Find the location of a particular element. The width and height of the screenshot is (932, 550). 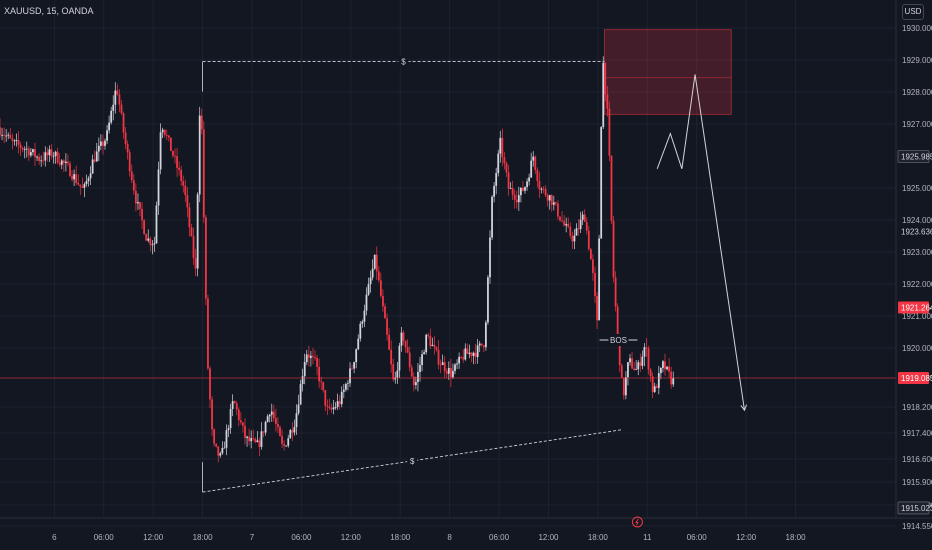

bolt-glyph is located at coordinates (637, 522).